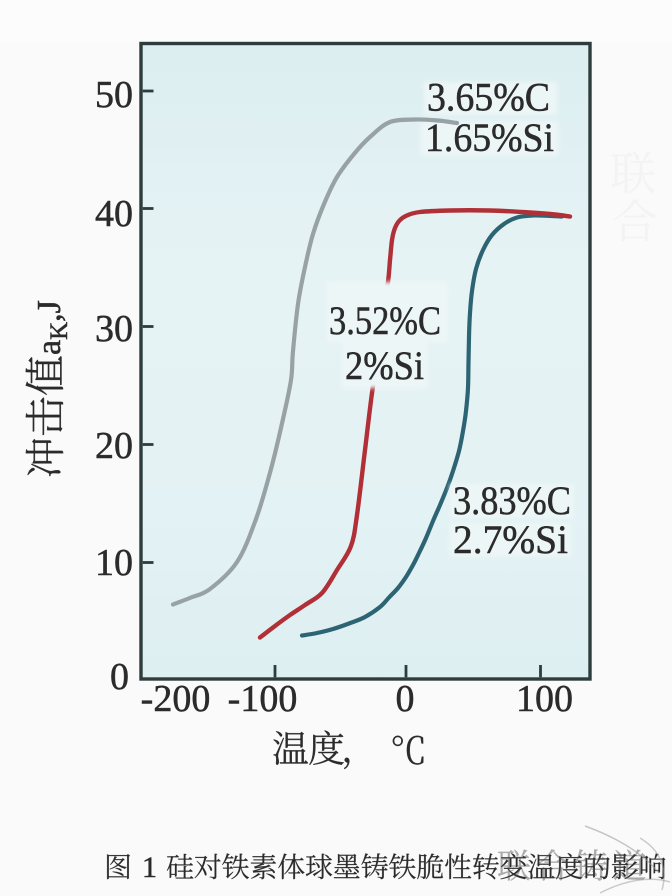 The height and width of the screenshot is (896, 672). I want to click on svg-text: 20, so click(114, 446).